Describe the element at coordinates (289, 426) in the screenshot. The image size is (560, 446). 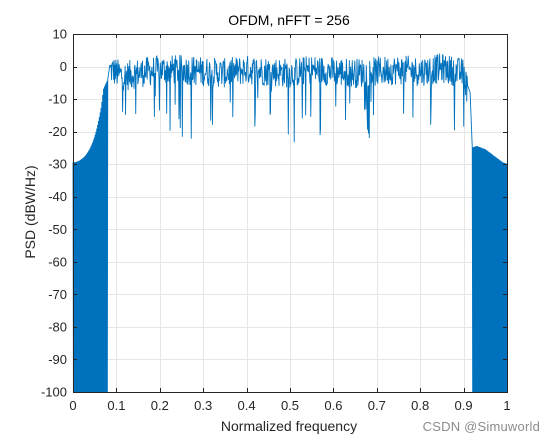
I see `x-axis-title: Normalized frequency` at that location.